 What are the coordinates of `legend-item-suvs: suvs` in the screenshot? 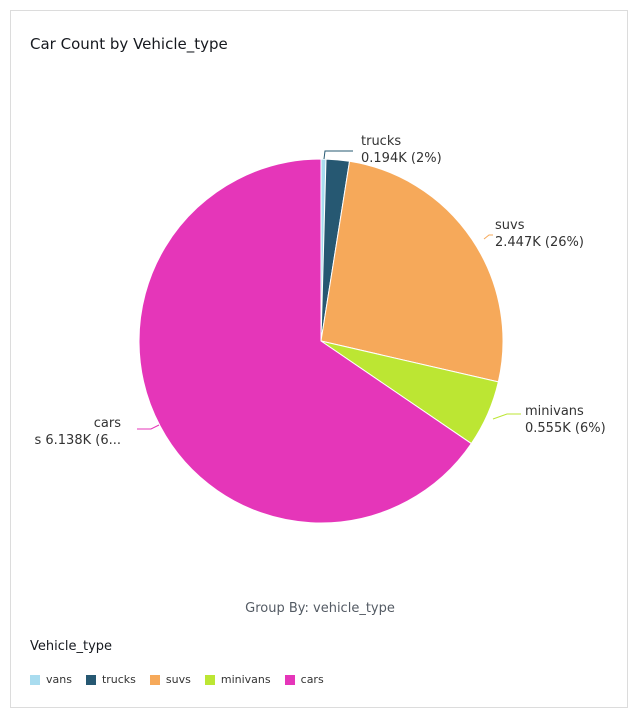 It's located at (170, 679).